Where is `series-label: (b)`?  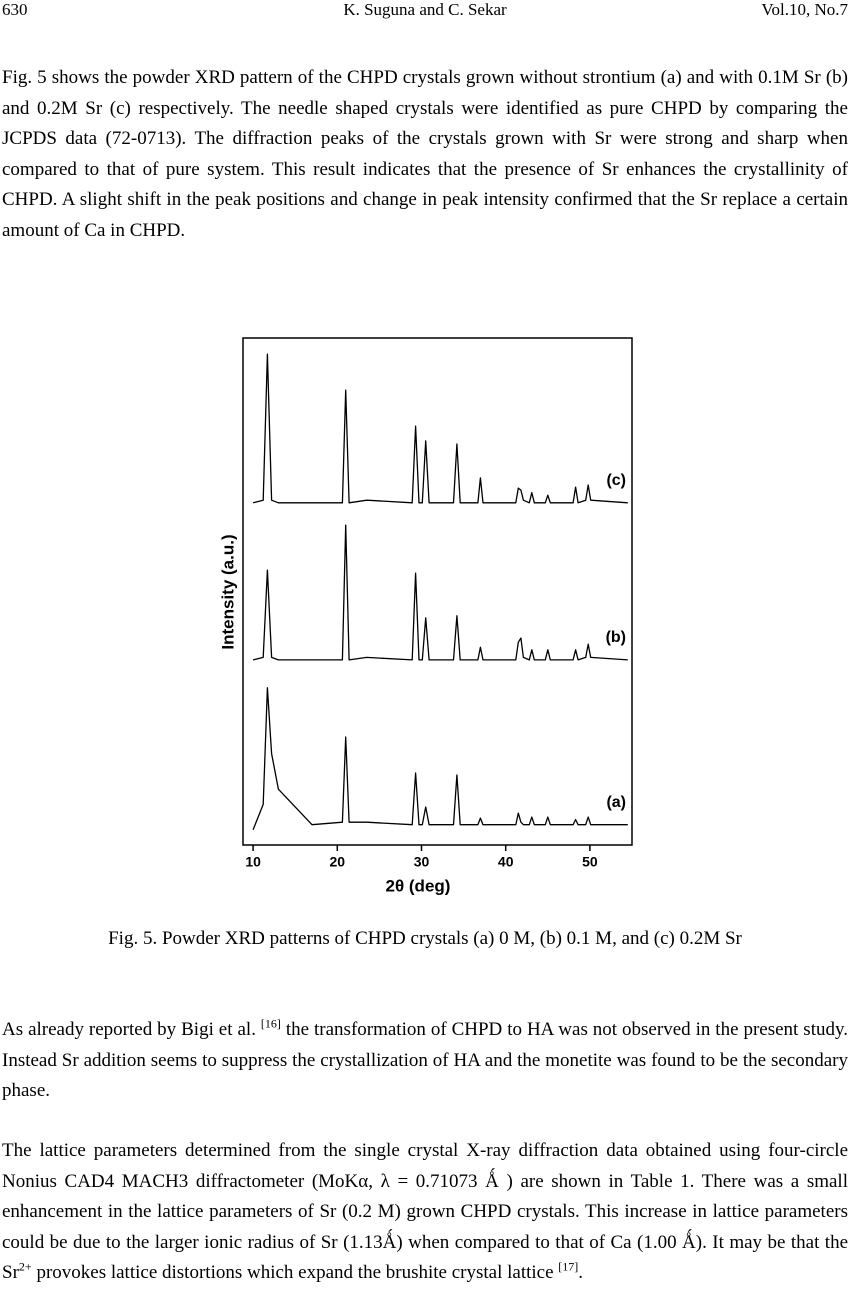
series-label: (b) is located at coordinates (616, 637).